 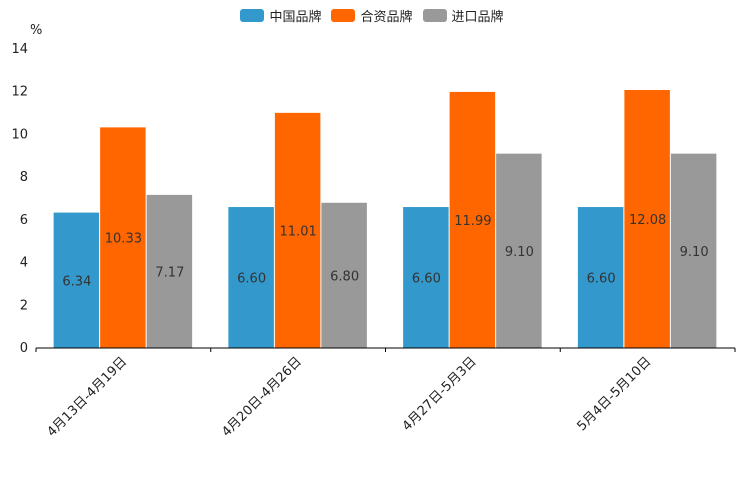 What do you see at coordinates (19, 92) in the screenshot?
I see `y-tick-label: 12` at bounding box center [19, 92].